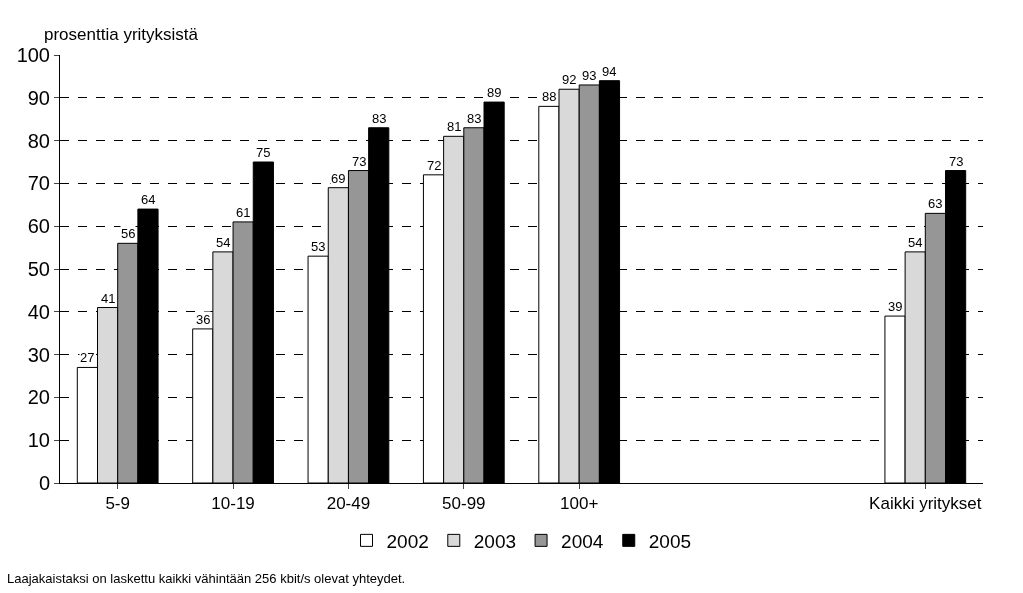 Image resolution: width=1023 pixels, height=593 pixels. What do you see at coordinates (38, 140) in the screenshot?
I see `y-tick-label: 80` at bounding box center [38, 140].